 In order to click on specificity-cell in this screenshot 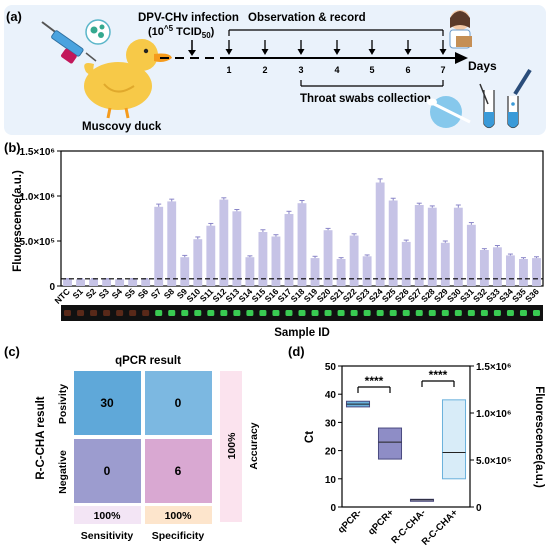, I will do `click(178, 515)`.